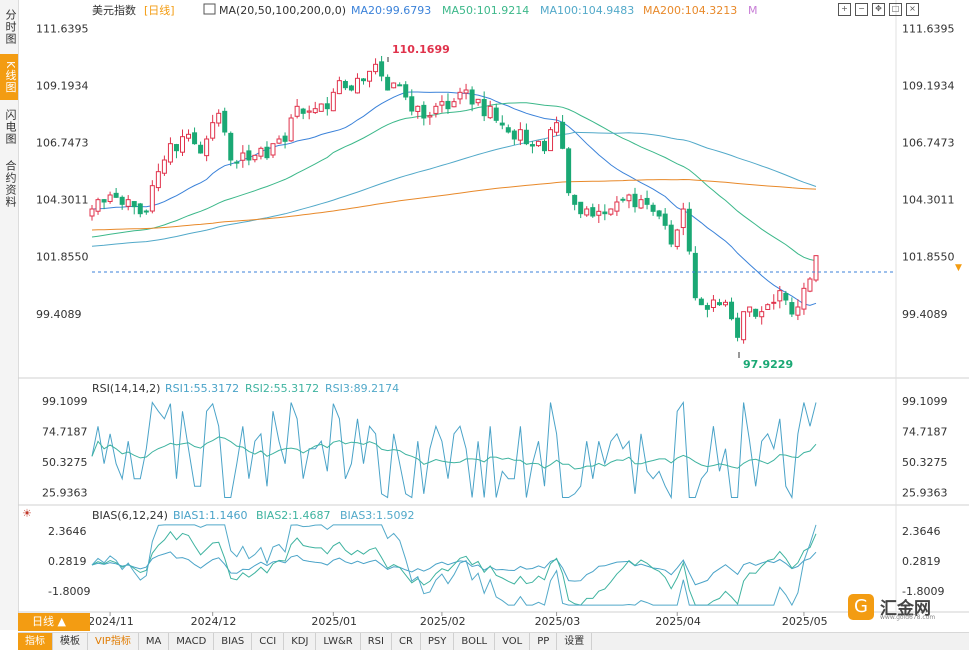  Describe the element at coordinates (27, 513) in the screenshot. I see `bias-settings-icon: ☀` at that location.